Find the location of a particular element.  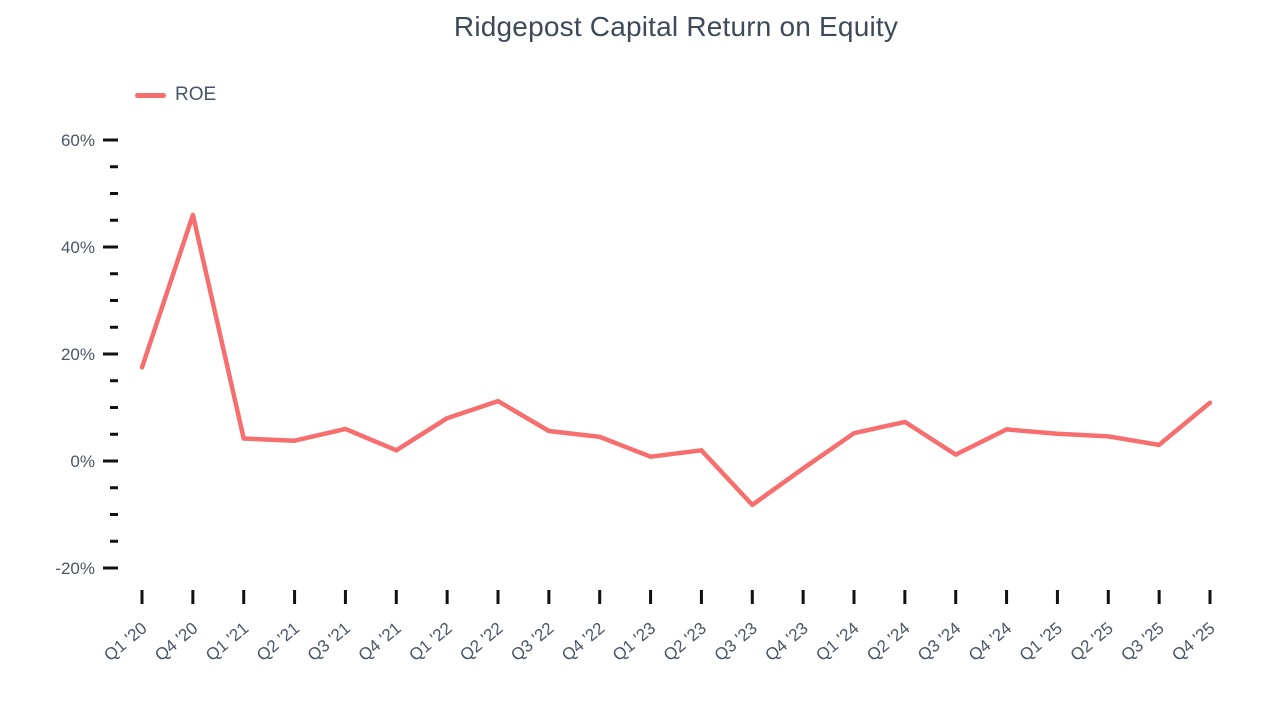

x-axis-tick-label: Q4 '20 is located at coordinates (176, 642).